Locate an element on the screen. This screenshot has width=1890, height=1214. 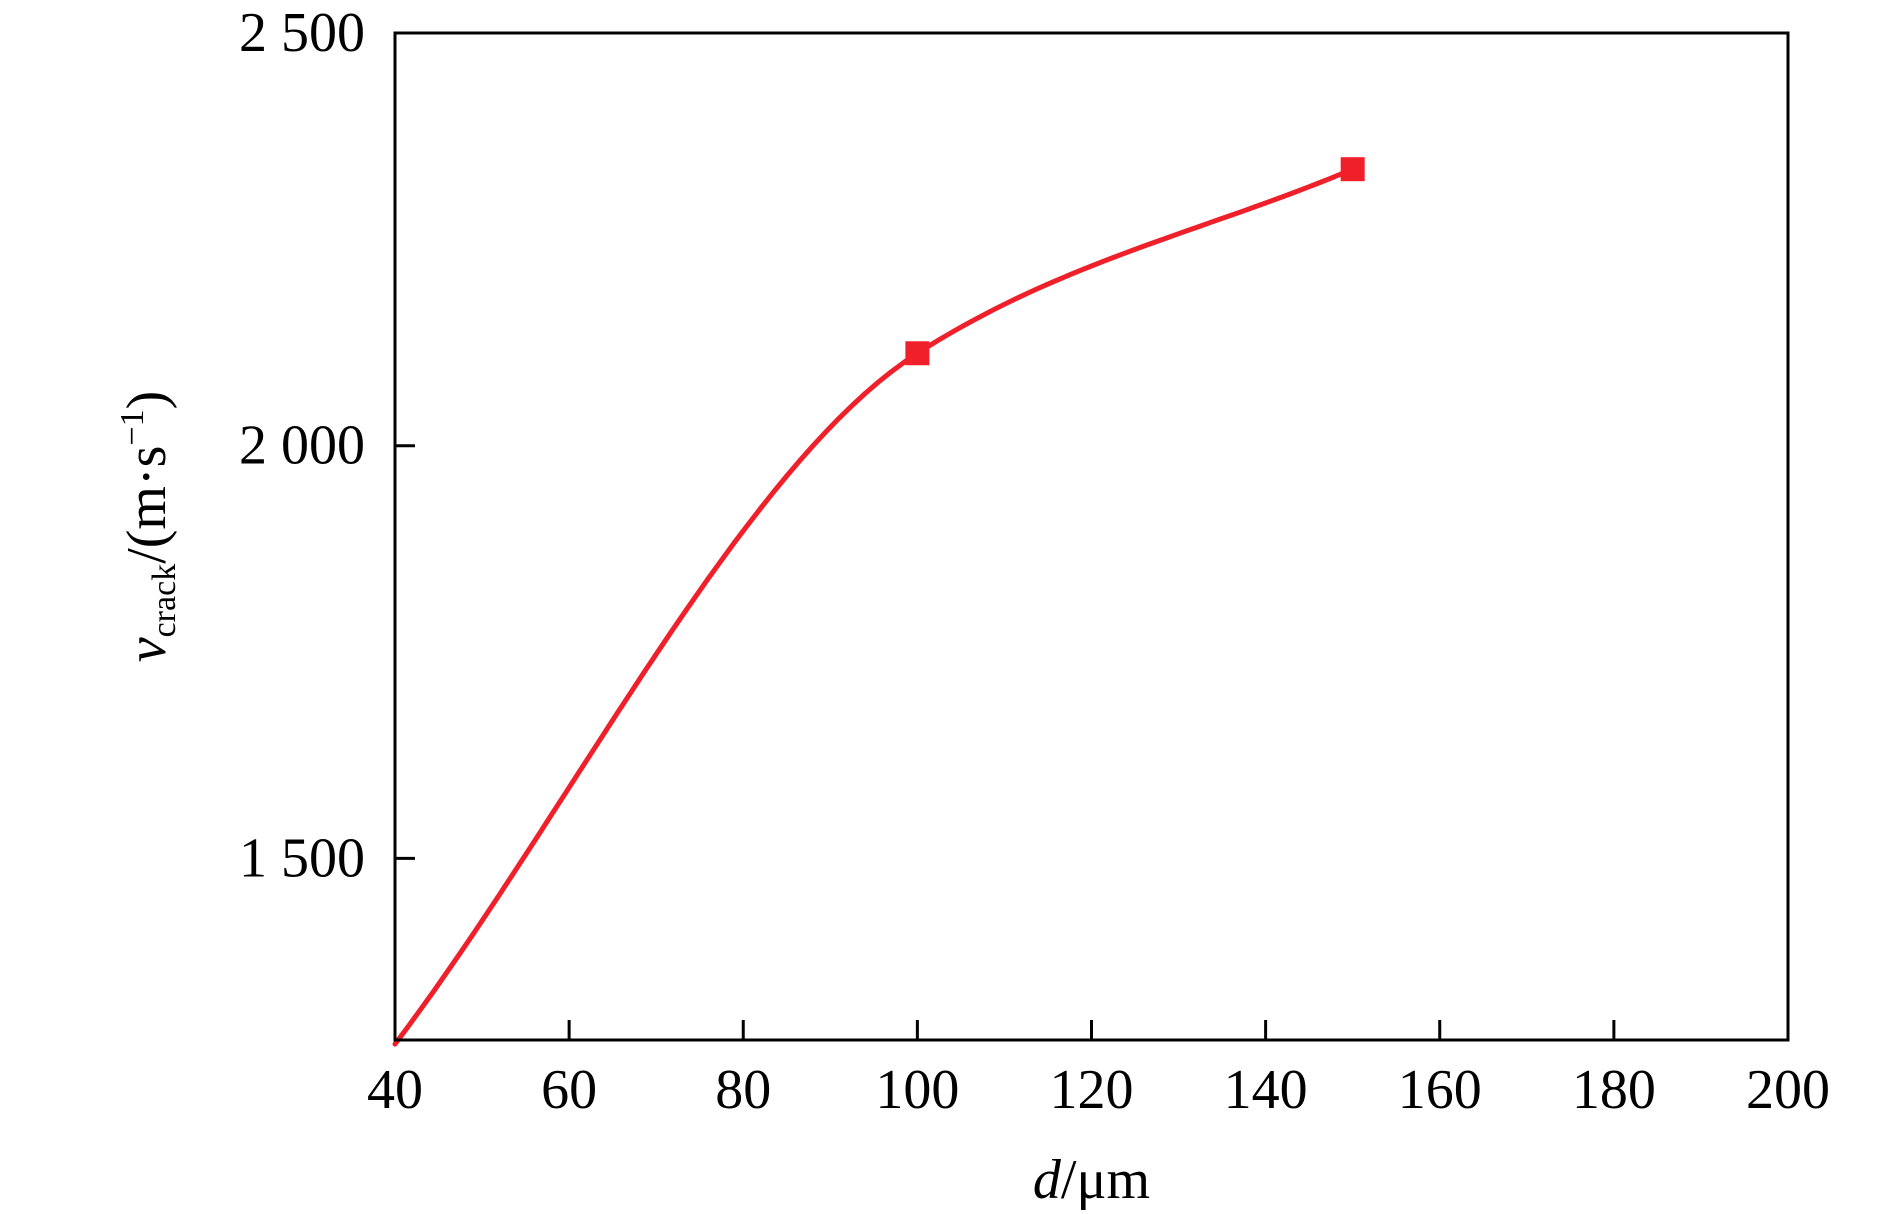
x-tick-label: 200 is located at coordinates (1788, 1090).